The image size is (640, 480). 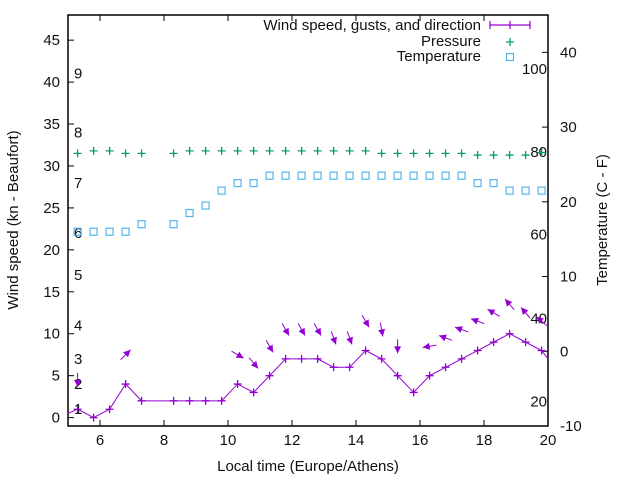 I want to click on wind-speed-line, so click(x=308, y=376).